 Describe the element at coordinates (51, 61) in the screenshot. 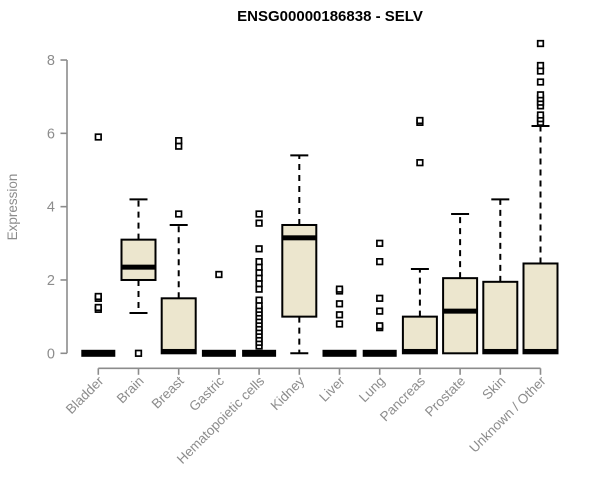

I see `y-tick-label: 8` at that location.